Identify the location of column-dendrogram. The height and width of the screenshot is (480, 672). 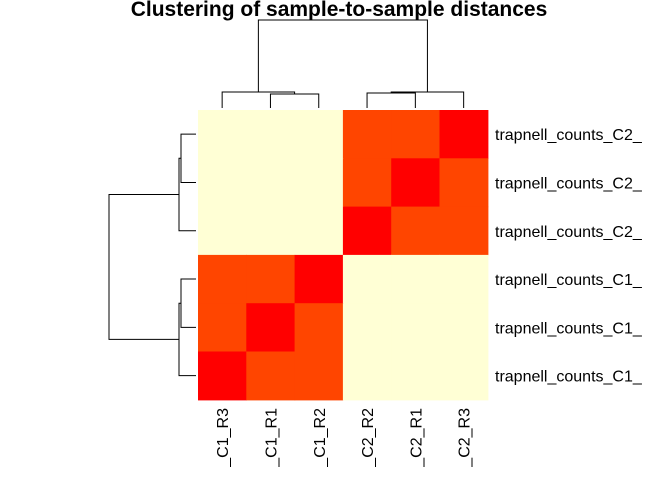
(343, 63).